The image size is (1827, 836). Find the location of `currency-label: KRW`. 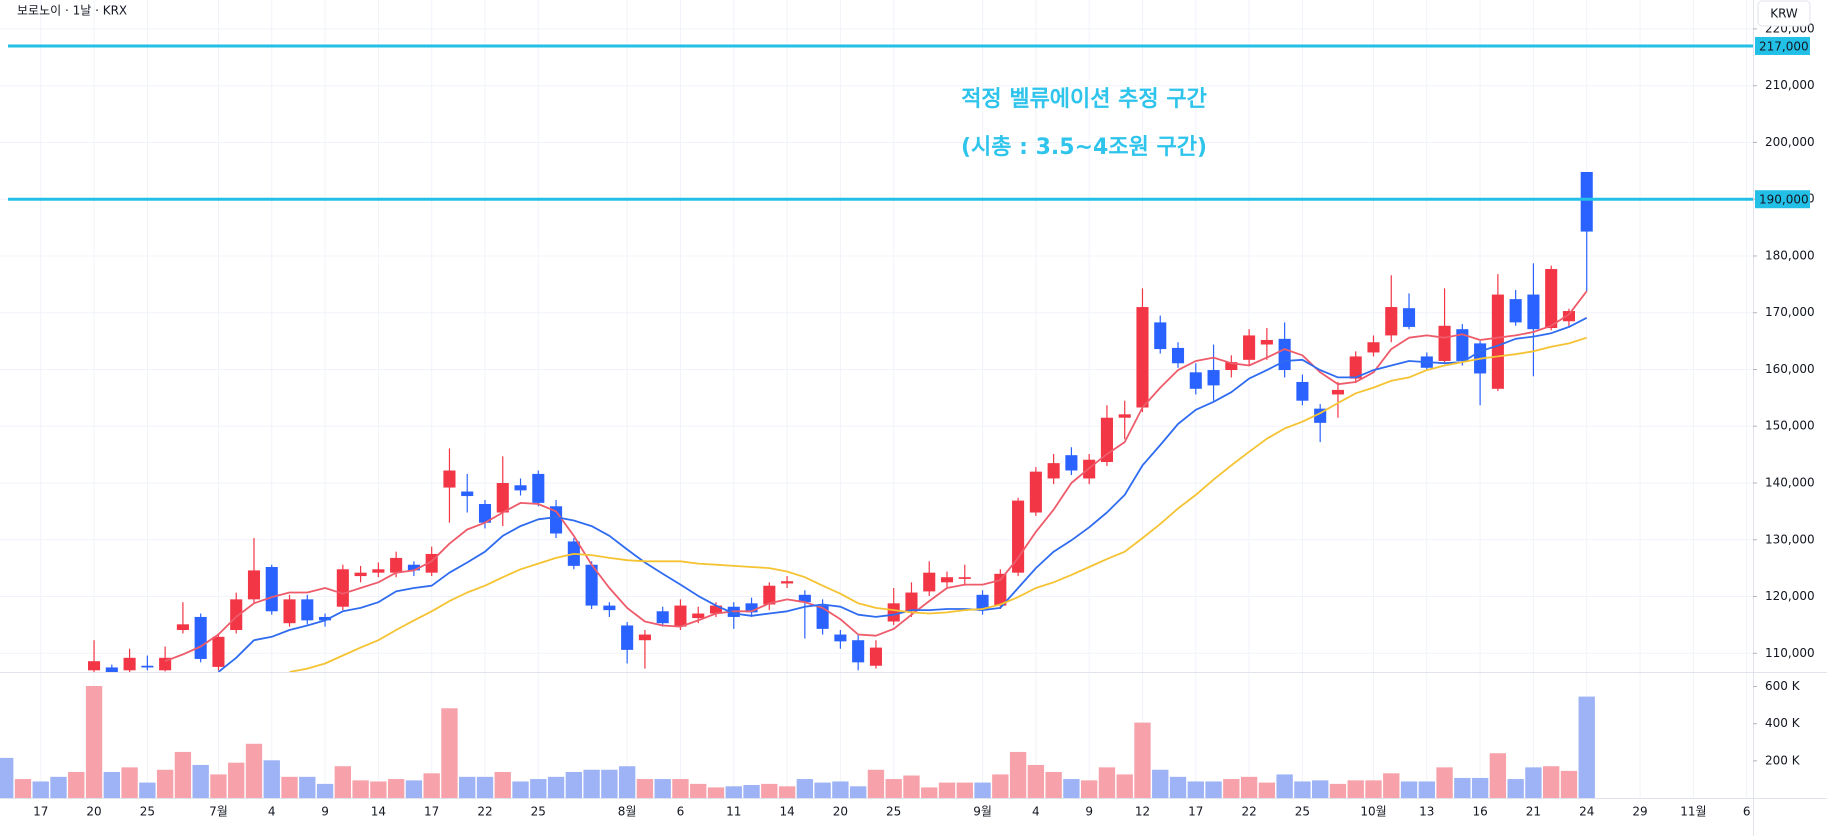

currency-label: KRW is located at coordinates (1784, 14).